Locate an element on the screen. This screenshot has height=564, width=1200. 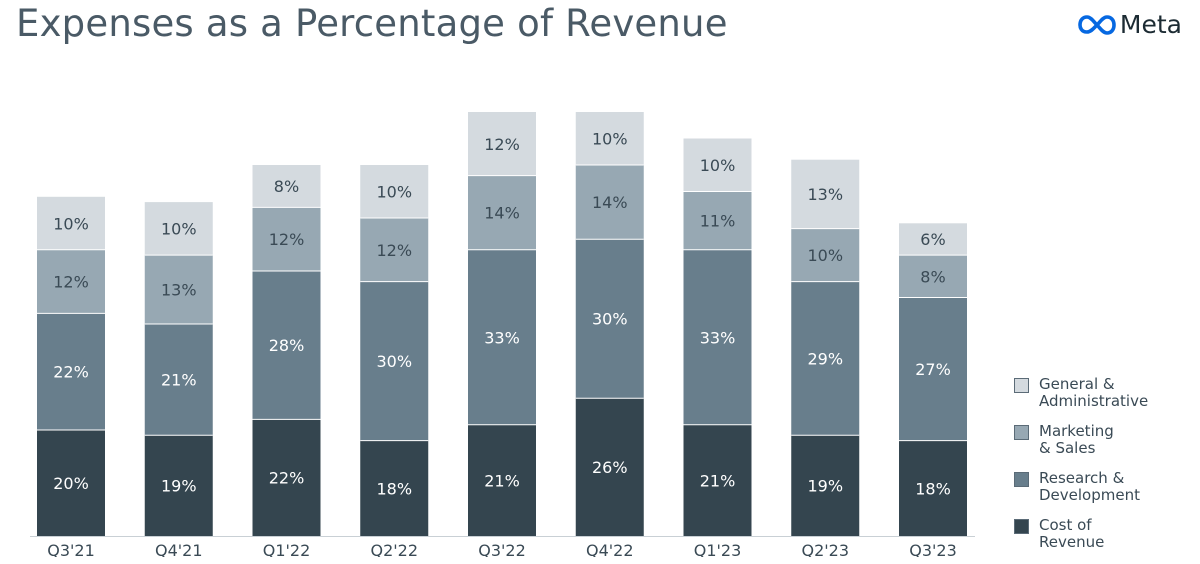
bar-segment-cost_revenue: 26% is located at coordinates (609, 467).